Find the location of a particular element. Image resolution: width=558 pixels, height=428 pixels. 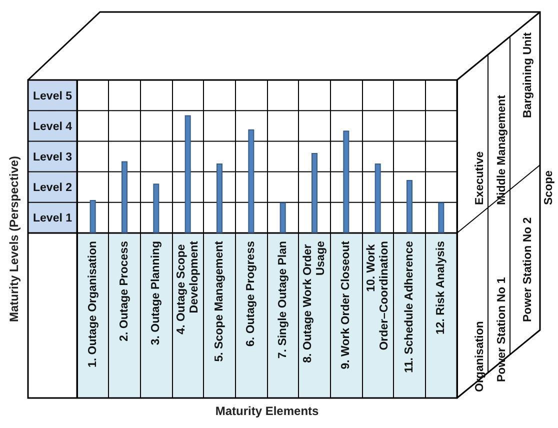

text: Level 2 is located at coordinates (52, 188).